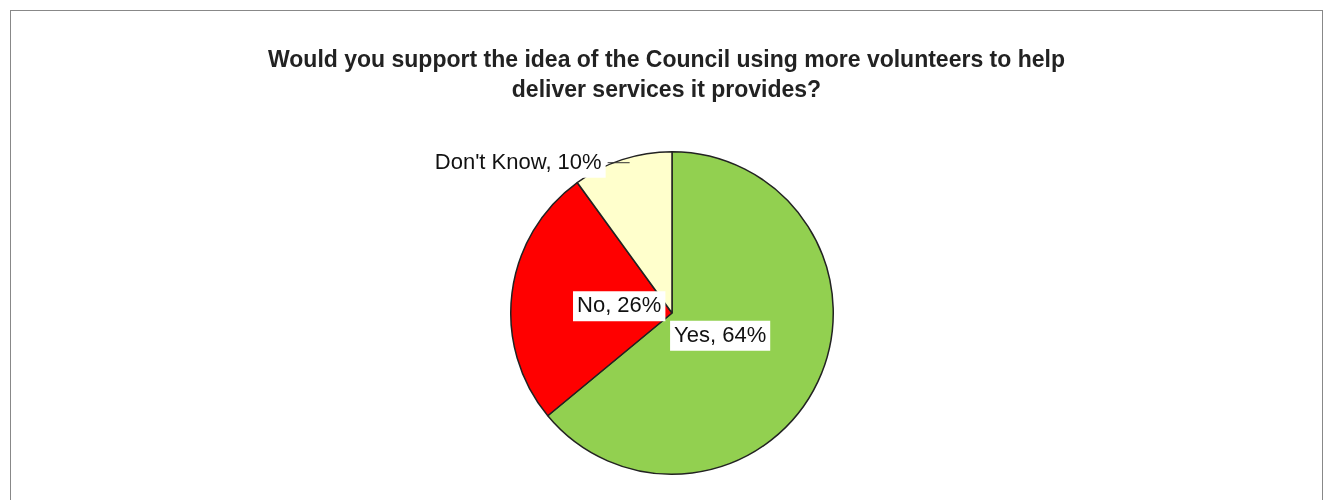 The height and width of the screenshot is (500, 1333). What do you see at coordinates (666, 74) in the screenshot?
I see `chart-title: Would you support the idea of the Council using more volunteers to help deliver services it provides?` at bounding box center [666, 74].